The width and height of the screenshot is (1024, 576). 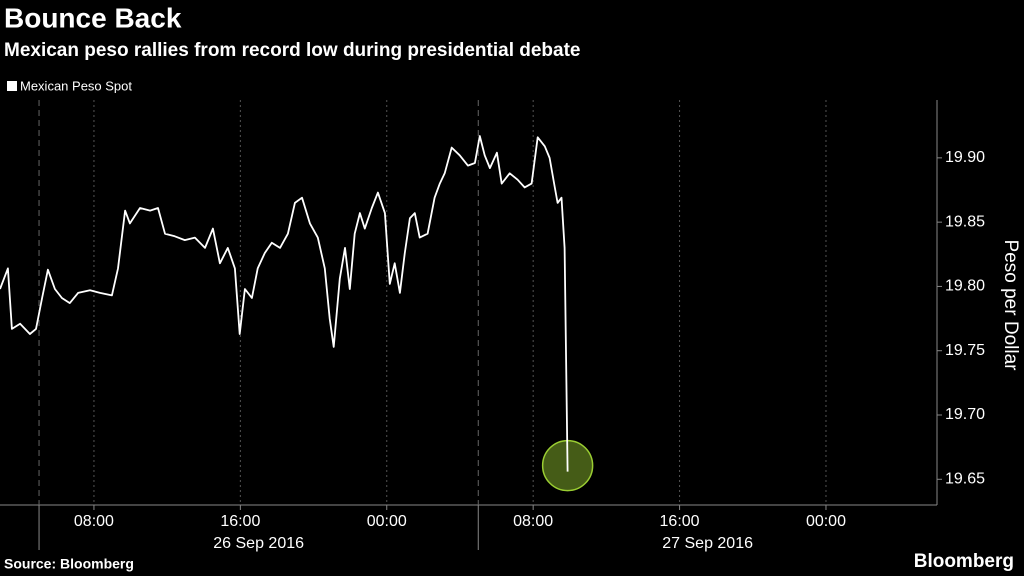 What do you see at coordinates (258, 543) in the screenshot?
I see `date-label: 26 Sep 2016` at bounding box center [258, 543].